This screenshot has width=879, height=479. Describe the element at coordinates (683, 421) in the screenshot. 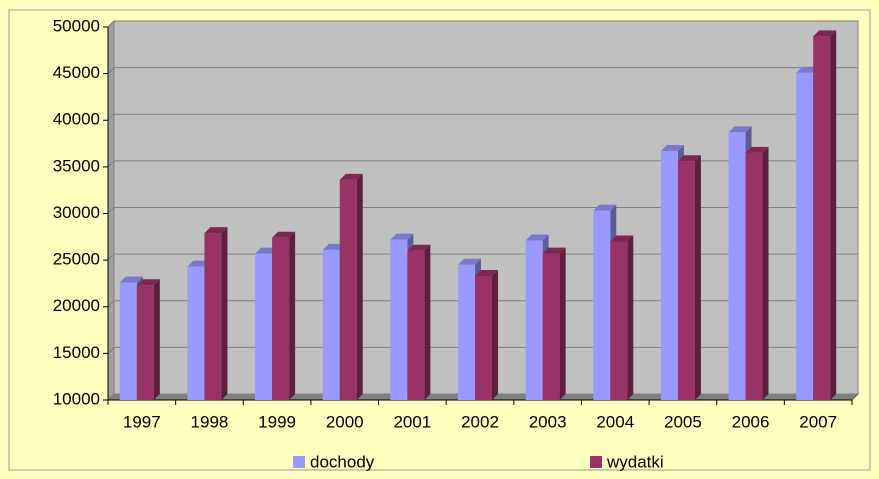

I see `x-tick-label: 2005` at that location.